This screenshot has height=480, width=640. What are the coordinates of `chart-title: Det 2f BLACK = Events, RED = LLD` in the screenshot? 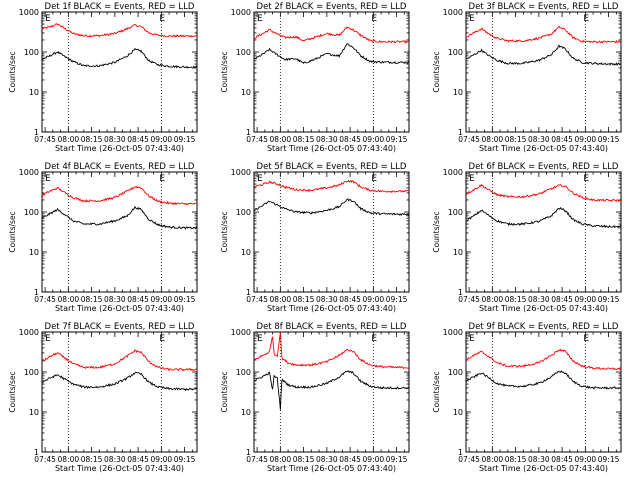 It's located at (332, 7).